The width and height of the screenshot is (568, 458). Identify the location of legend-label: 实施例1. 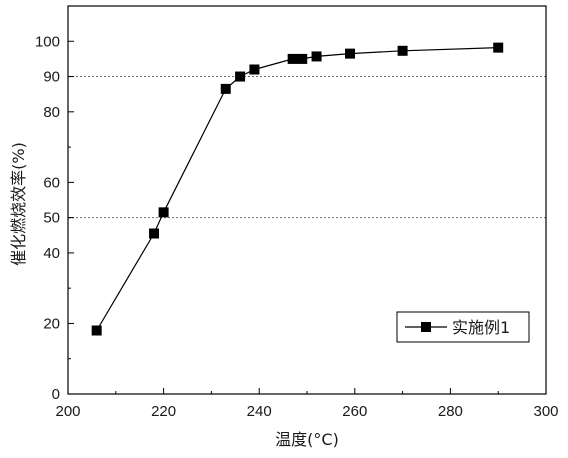
(481, 327).